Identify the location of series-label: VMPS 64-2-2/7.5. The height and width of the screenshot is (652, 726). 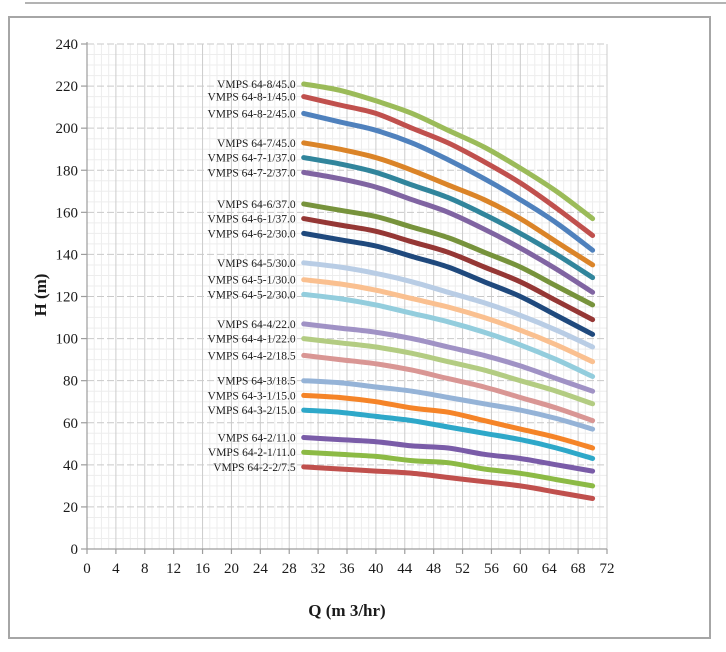
(254, 468).